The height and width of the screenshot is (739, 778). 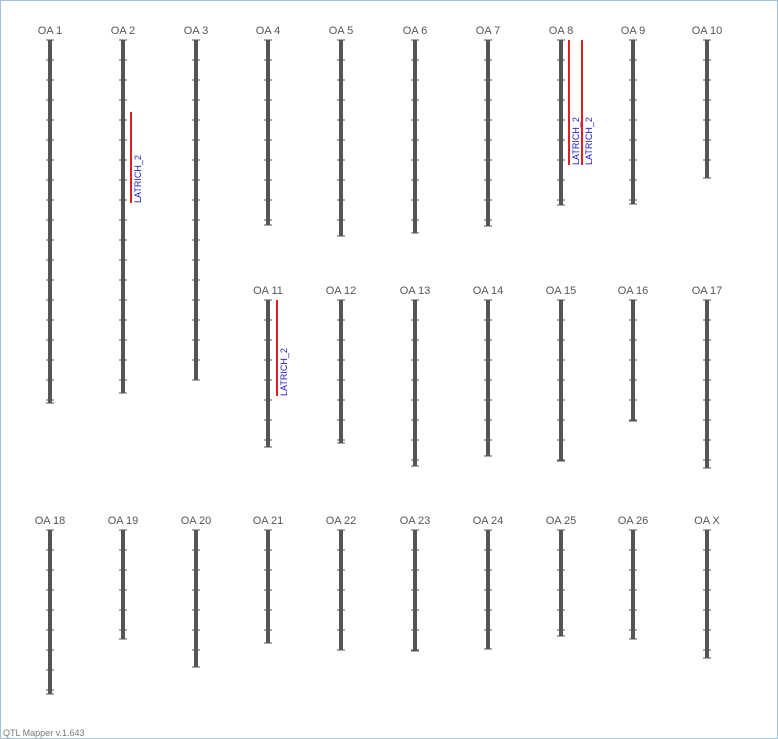 What do you see at coordinates (196, 31) in the screenshot?
I see `chromosome-label: OA 3` at bounding box center [196, 31].